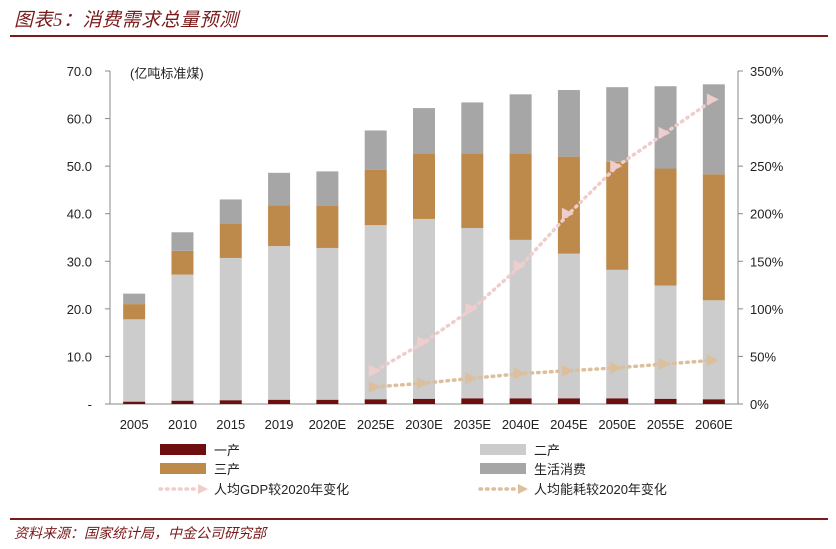 Image resolution: width=836 pixels, height=549 pixels. Describe the element at coordinates (547, 450) in the screenshot. I see `legend-label: 二产` at that location.